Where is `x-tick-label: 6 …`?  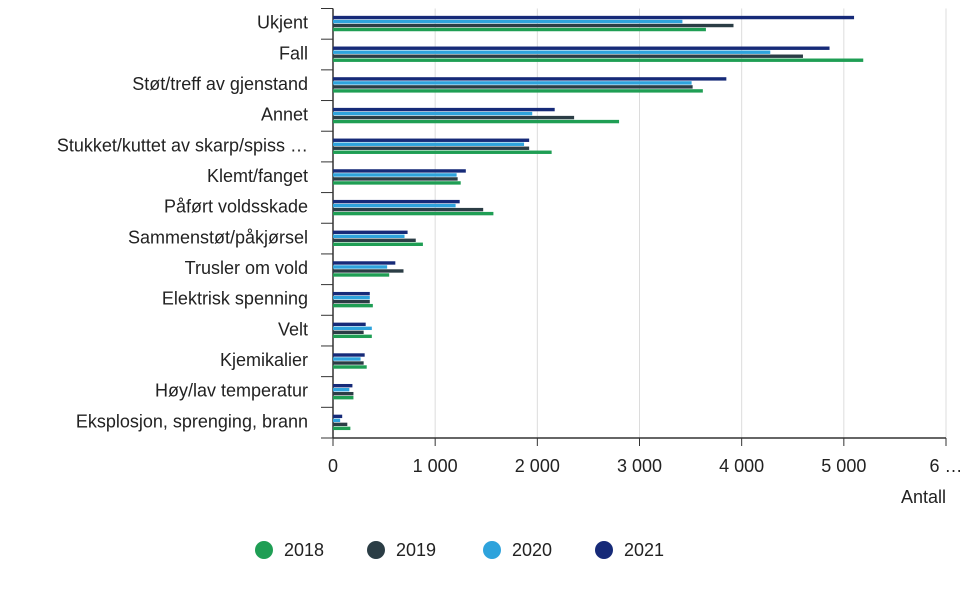
x-tick-label: 6 … is located at coordinates (944, 466).